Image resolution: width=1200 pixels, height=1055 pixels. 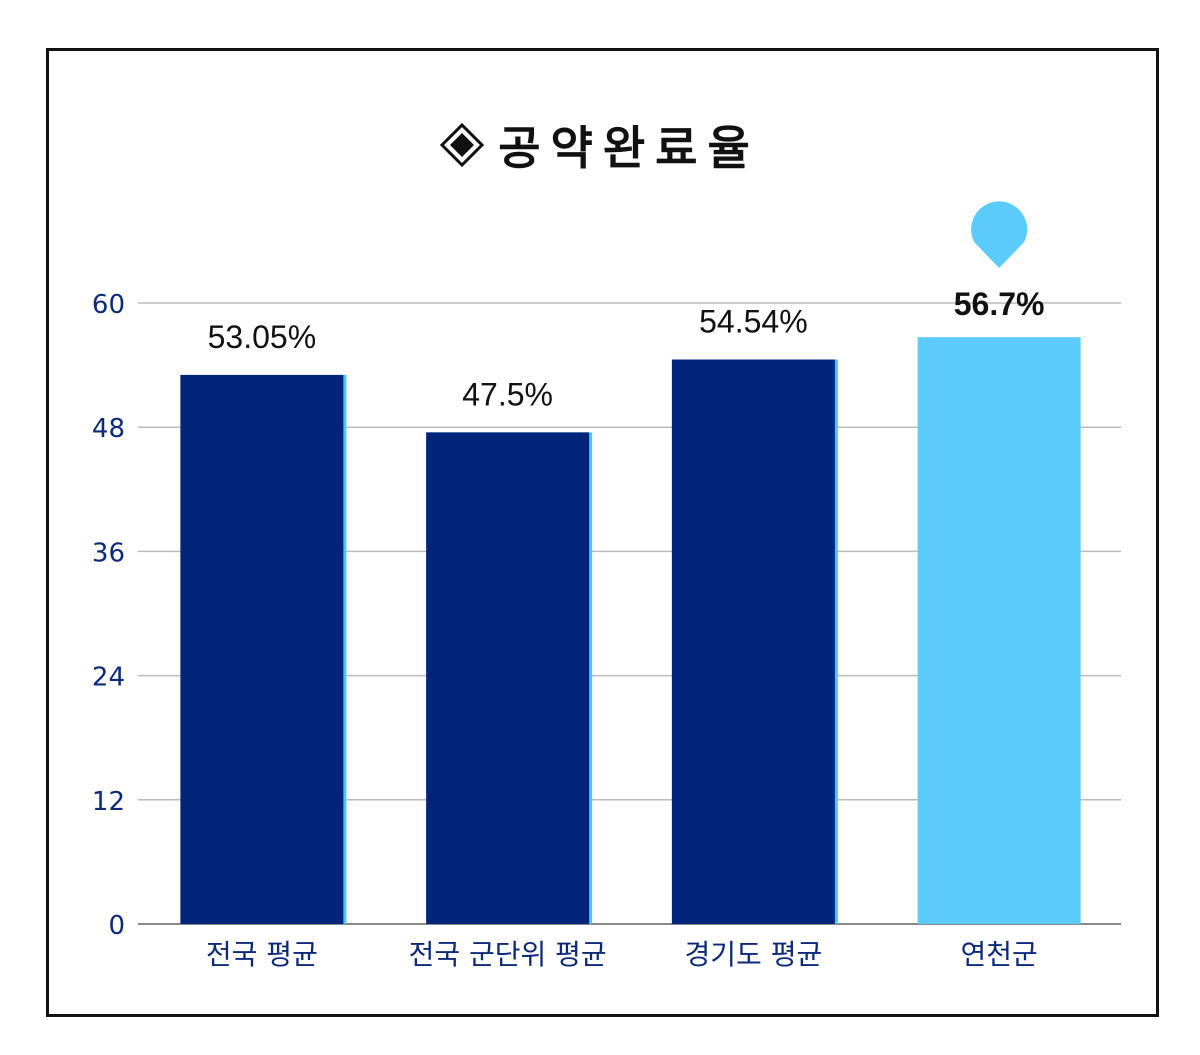 I want to click on value-labels: 53.05% 47.5% 54.54% 56.7%, so click(x=626, y=349).